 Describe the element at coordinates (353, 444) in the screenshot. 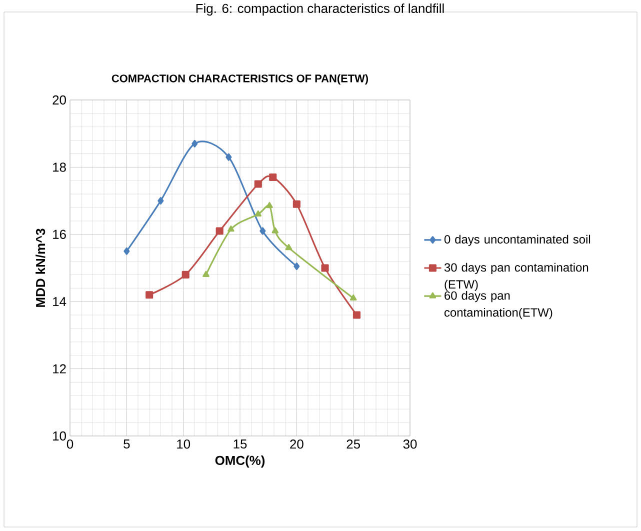

I see `x-tick-label: 25` at that location.